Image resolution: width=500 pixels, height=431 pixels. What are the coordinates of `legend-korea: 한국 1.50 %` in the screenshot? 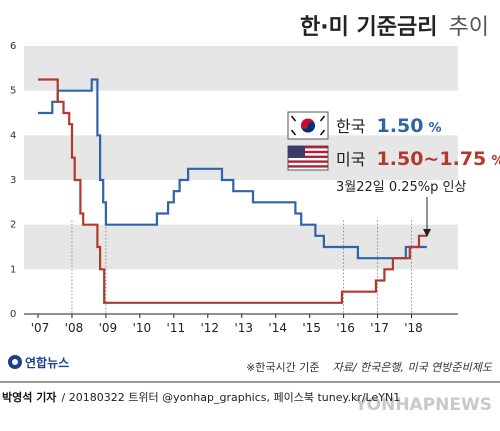 It's located at (364, 125).